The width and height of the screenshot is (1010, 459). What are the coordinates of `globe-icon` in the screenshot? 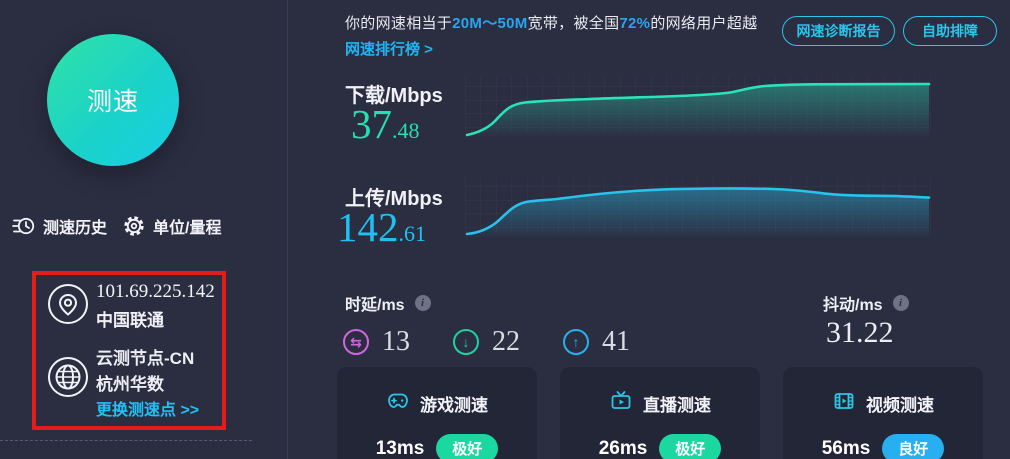 It's located at (68, 377).